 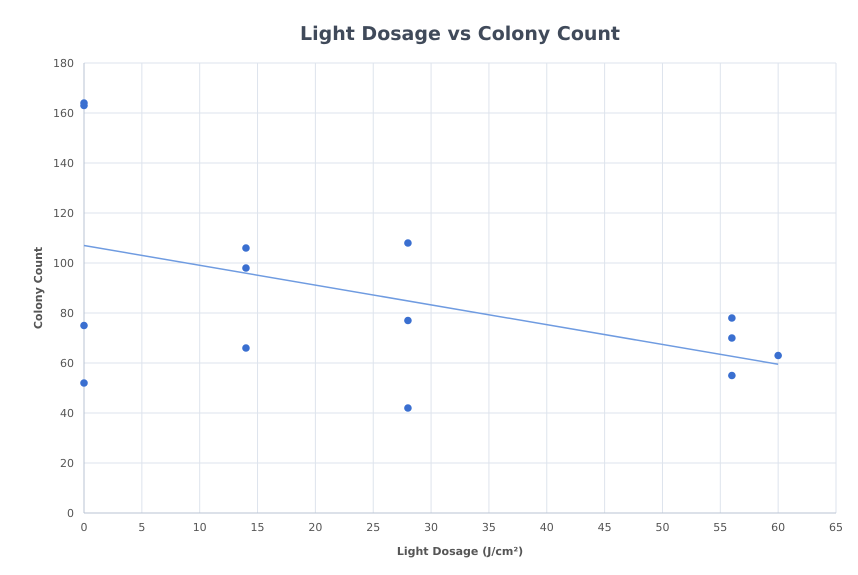 I want to click on y-tick-label: 140, so click(x=63, y=163).